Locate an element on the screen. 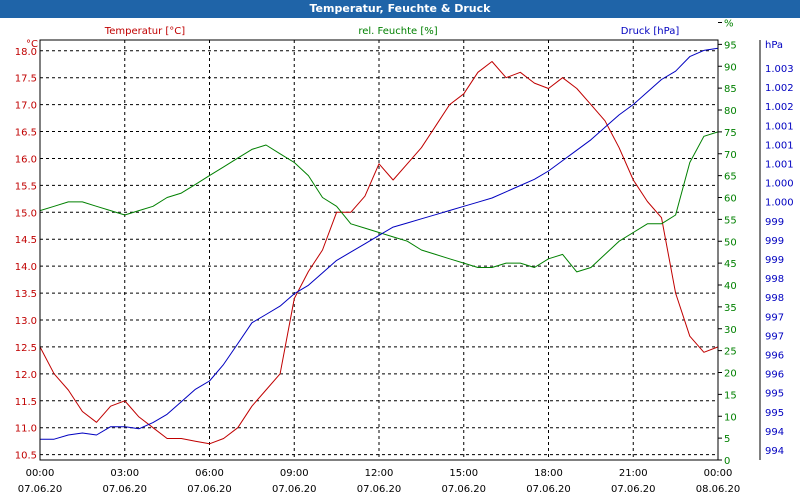 This screenshot has width=800, height=500. humidity-tick-label: 50 is located at coordinates (730, 242).